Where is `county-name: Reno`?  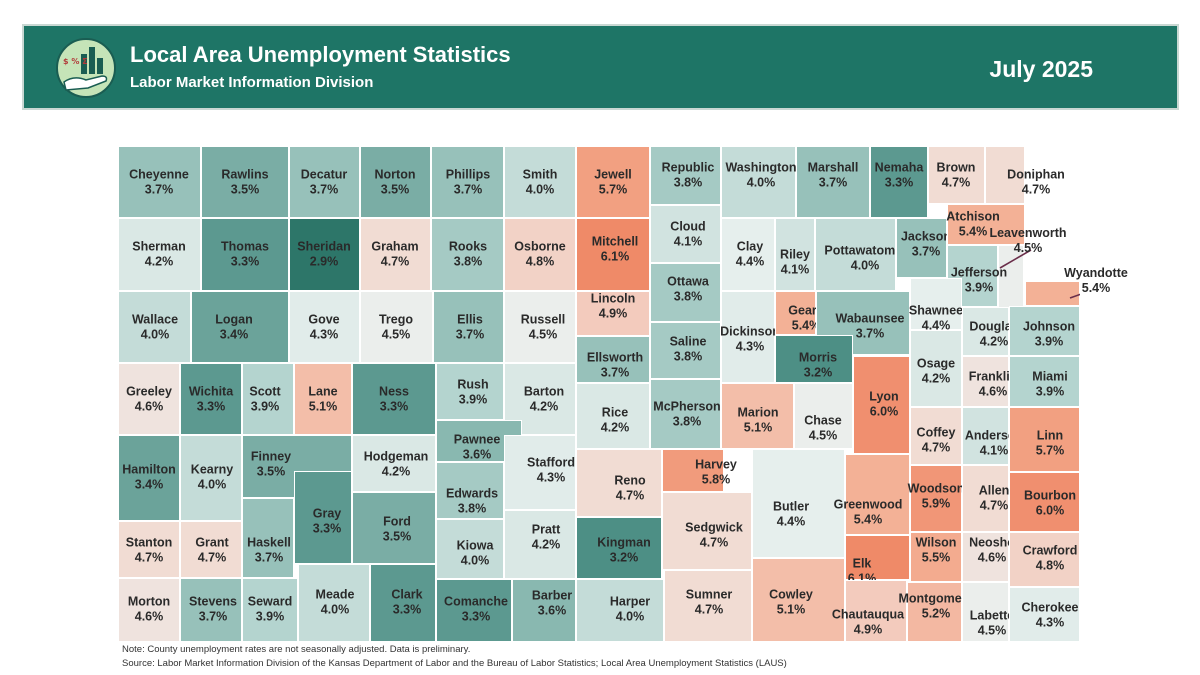
county-name: Reno is located at coordinates (630, 480).